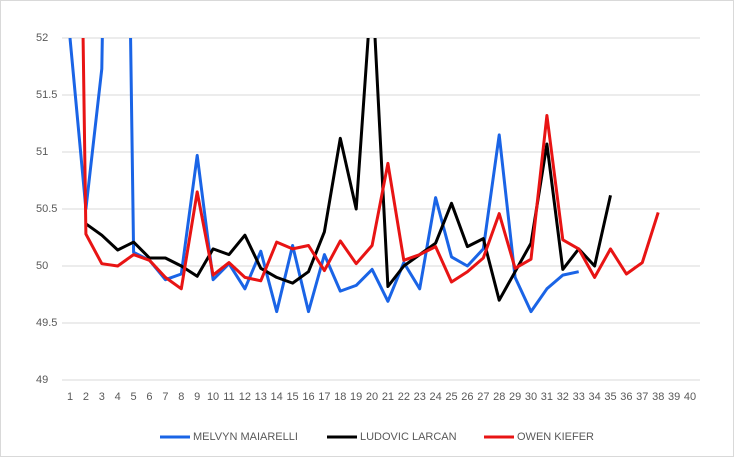 This screenshot has width=734, height=457. Describe the element at coordinates (658, 397) in the screenshot. I see `x-tick-label: 38` at that location.